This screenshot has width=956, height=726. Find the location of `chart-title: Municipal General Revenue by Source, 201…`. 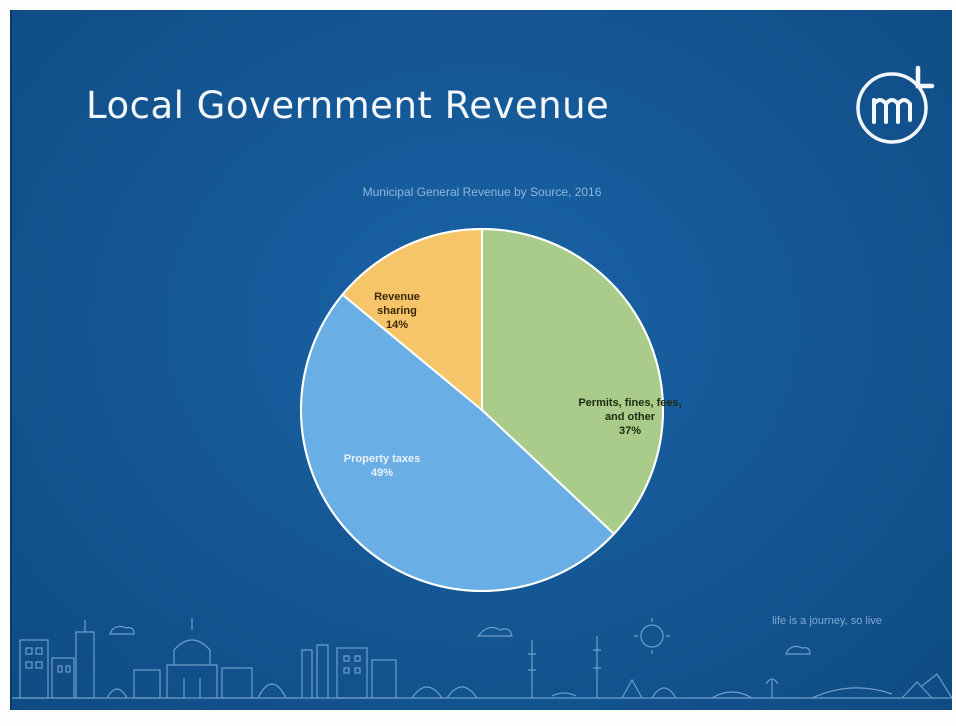

chart-title: Municipal General Revenue by Source, 201… is located at coordinates (482, 192).